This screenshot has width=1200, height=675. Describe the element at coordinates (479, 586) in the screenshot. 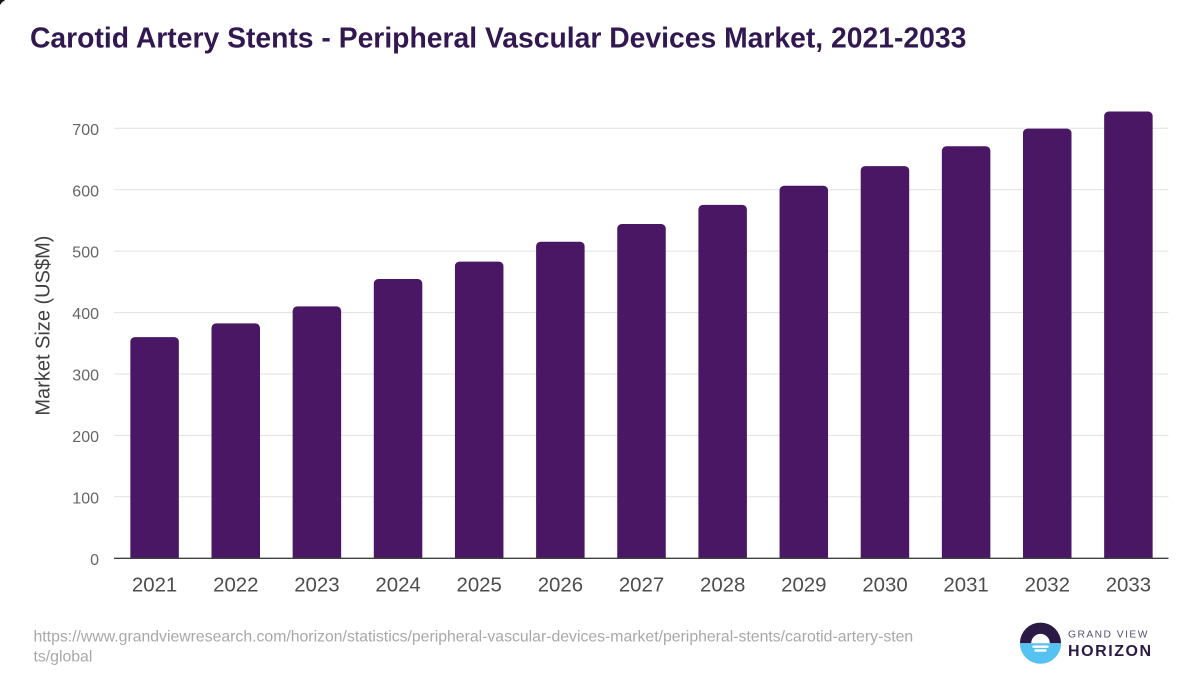

I see `svg-text: 2025` at that location.